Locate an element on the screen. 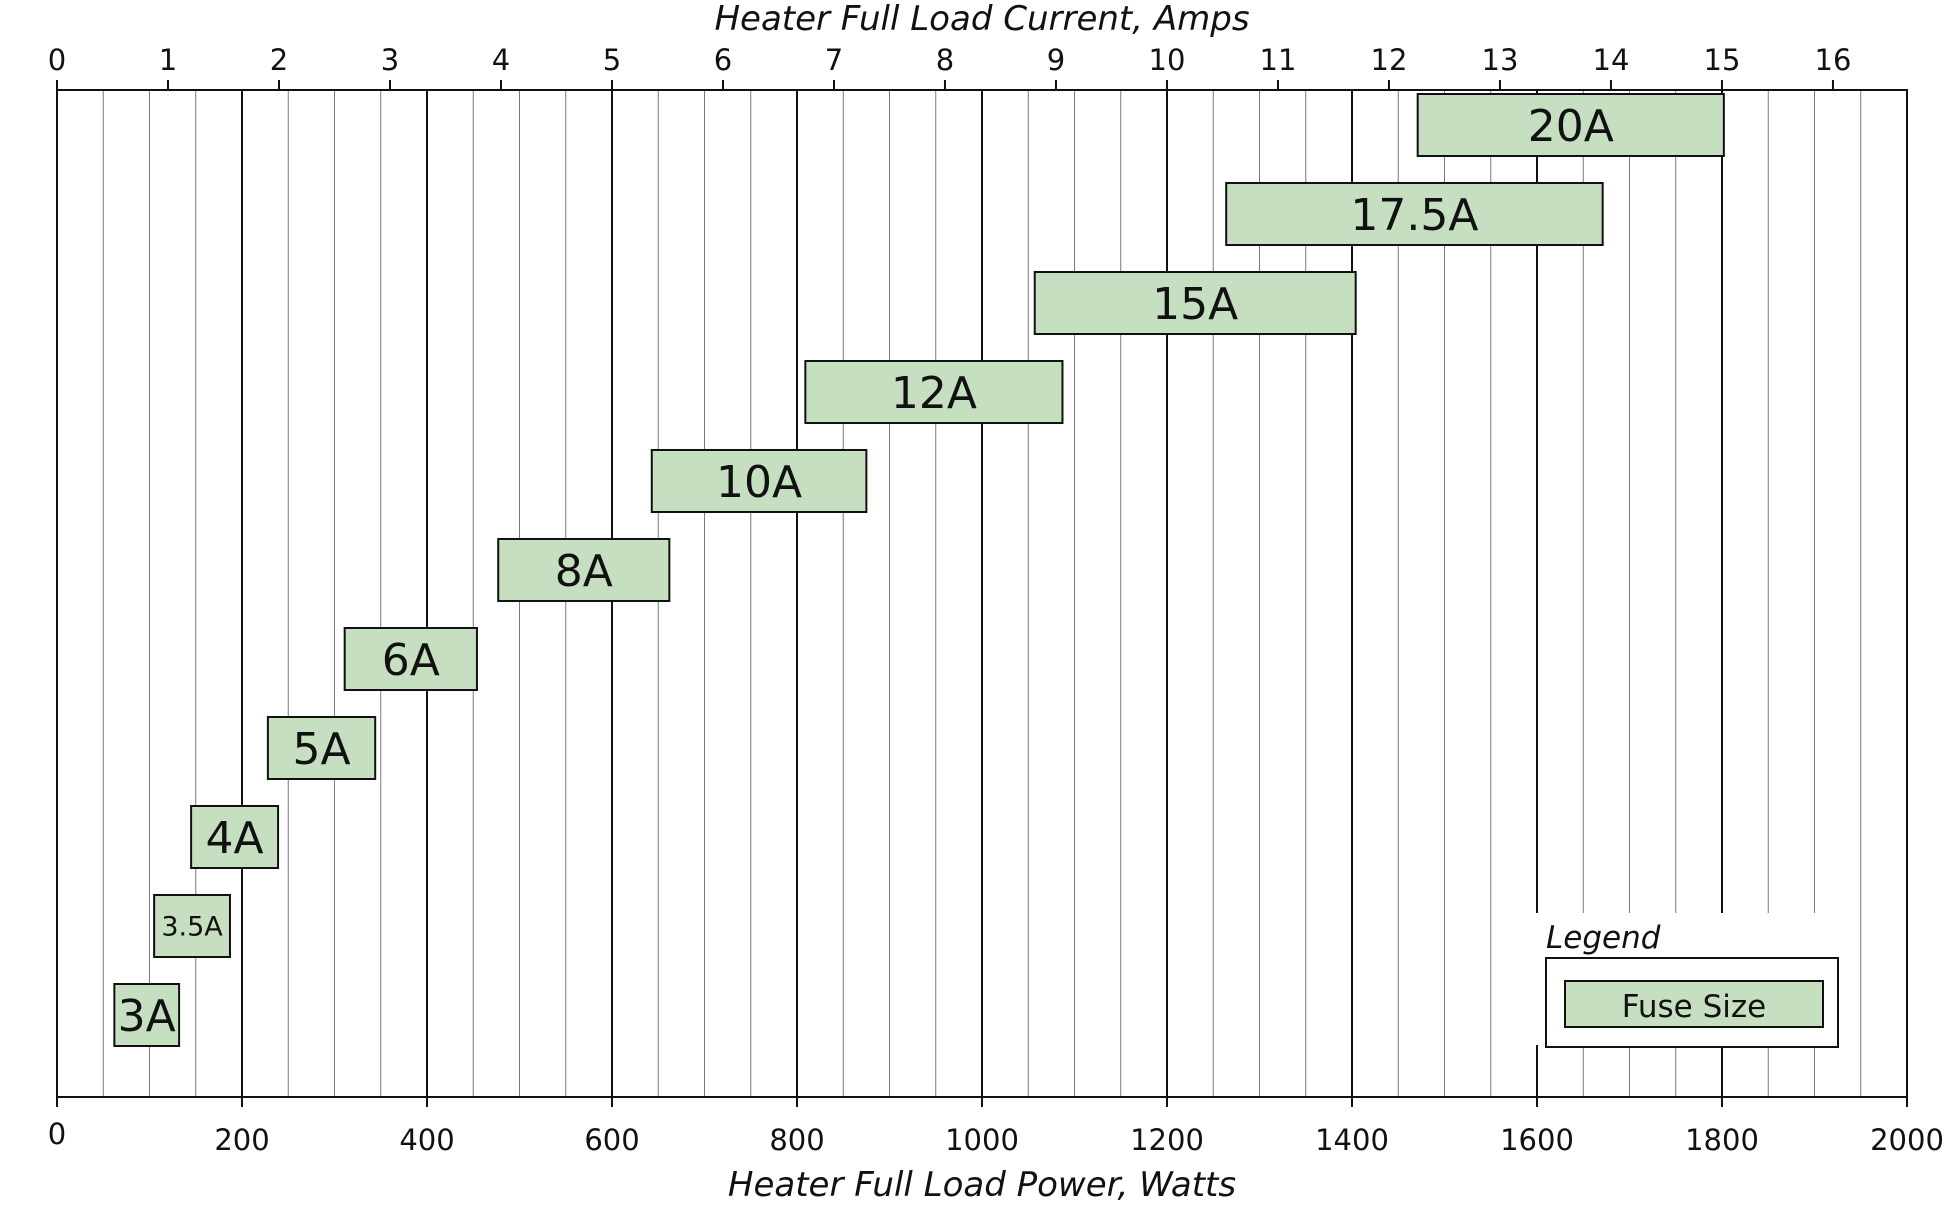 This screenshot has width=1950, height=1211. bottom-tick-label: 1400 is located at coordinates (1352, 1140).